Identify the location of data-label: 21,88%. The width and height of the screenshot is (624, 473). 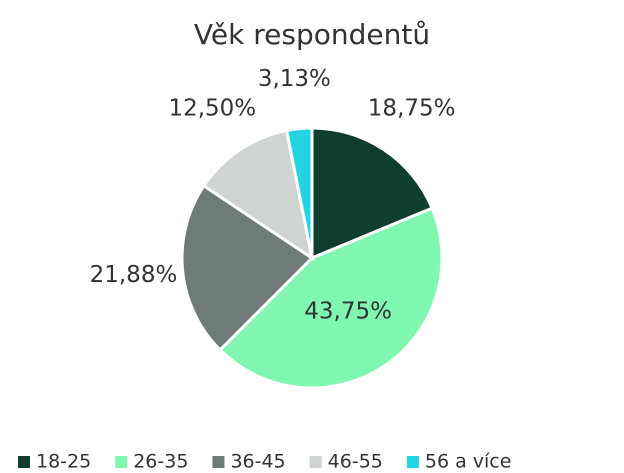
(134, 275).